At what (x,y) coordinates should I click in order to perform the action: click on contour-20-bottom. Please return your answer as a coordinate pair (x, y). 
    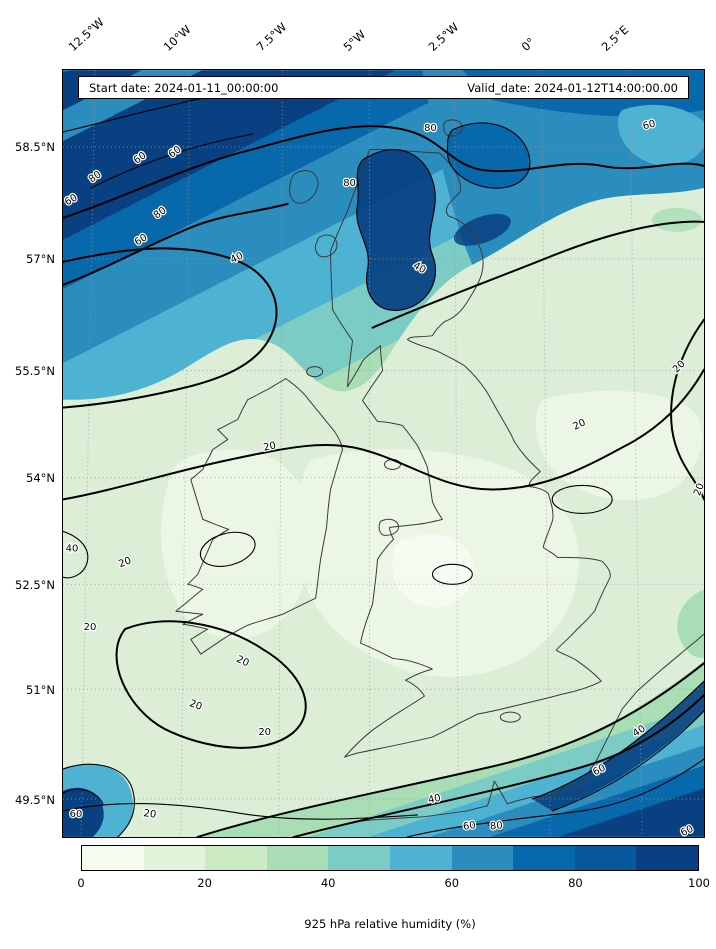
    Looking at the image, I should click on (240, 811).